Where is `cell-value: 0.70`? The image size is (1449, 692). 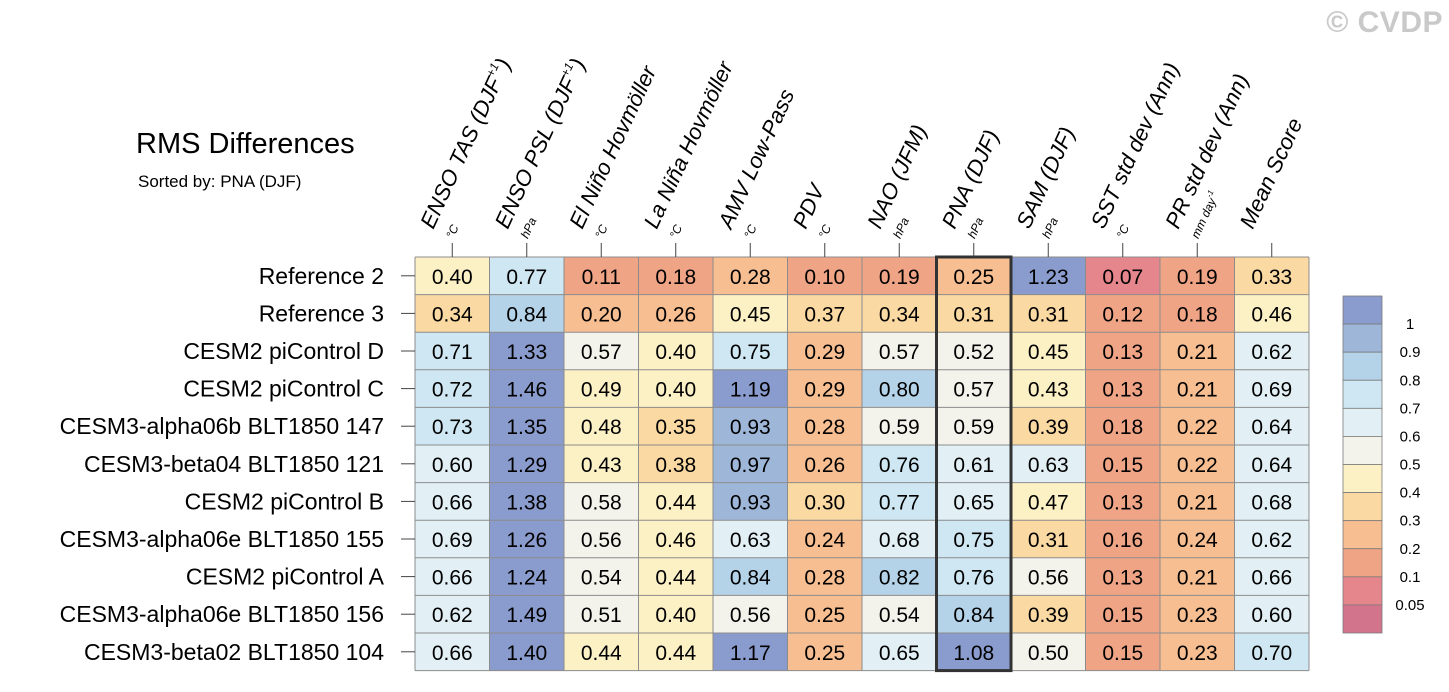
cell-value: 0.70 is located at coordinates (1271, 653).